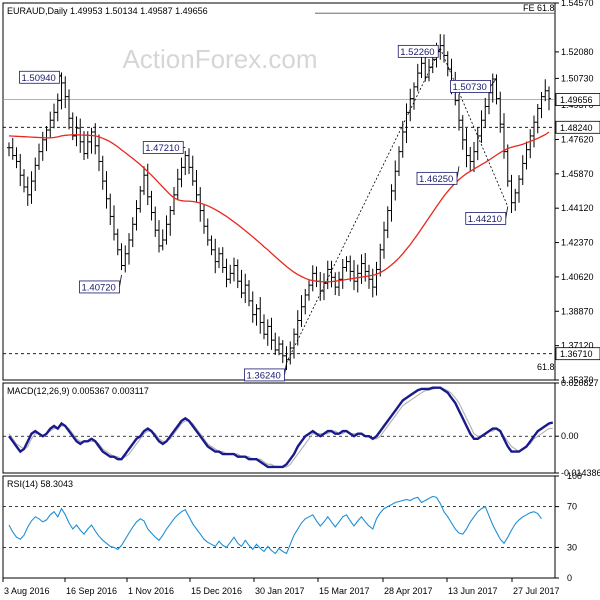 The height and width of the screenshot is (600, 600). What do you see at coordinates (487, 215) in the screenshot?
I see `annotation: 1.44210` at bounding box center [487, 215].